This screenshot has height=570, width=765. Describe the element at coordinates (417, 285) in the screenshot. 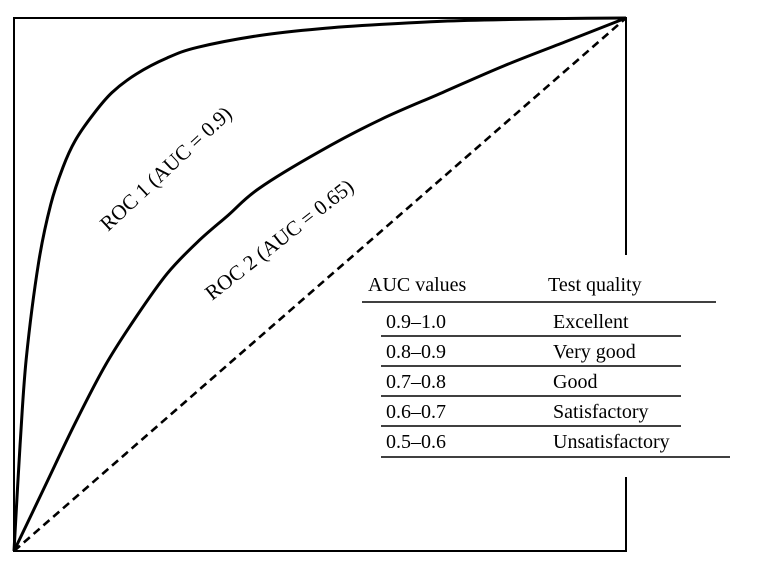

I see `table-header-auc: AUC values` at that location.